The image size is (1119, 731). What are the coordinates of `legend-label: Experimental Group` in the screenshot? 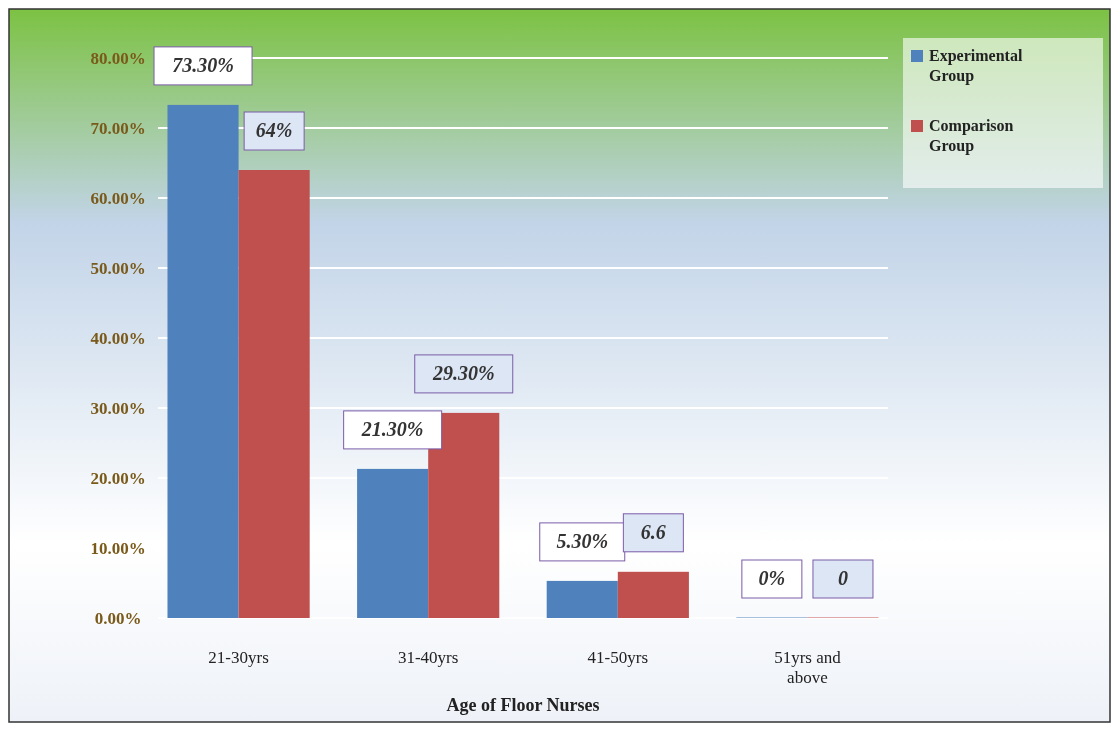 It's located at (976, 66).